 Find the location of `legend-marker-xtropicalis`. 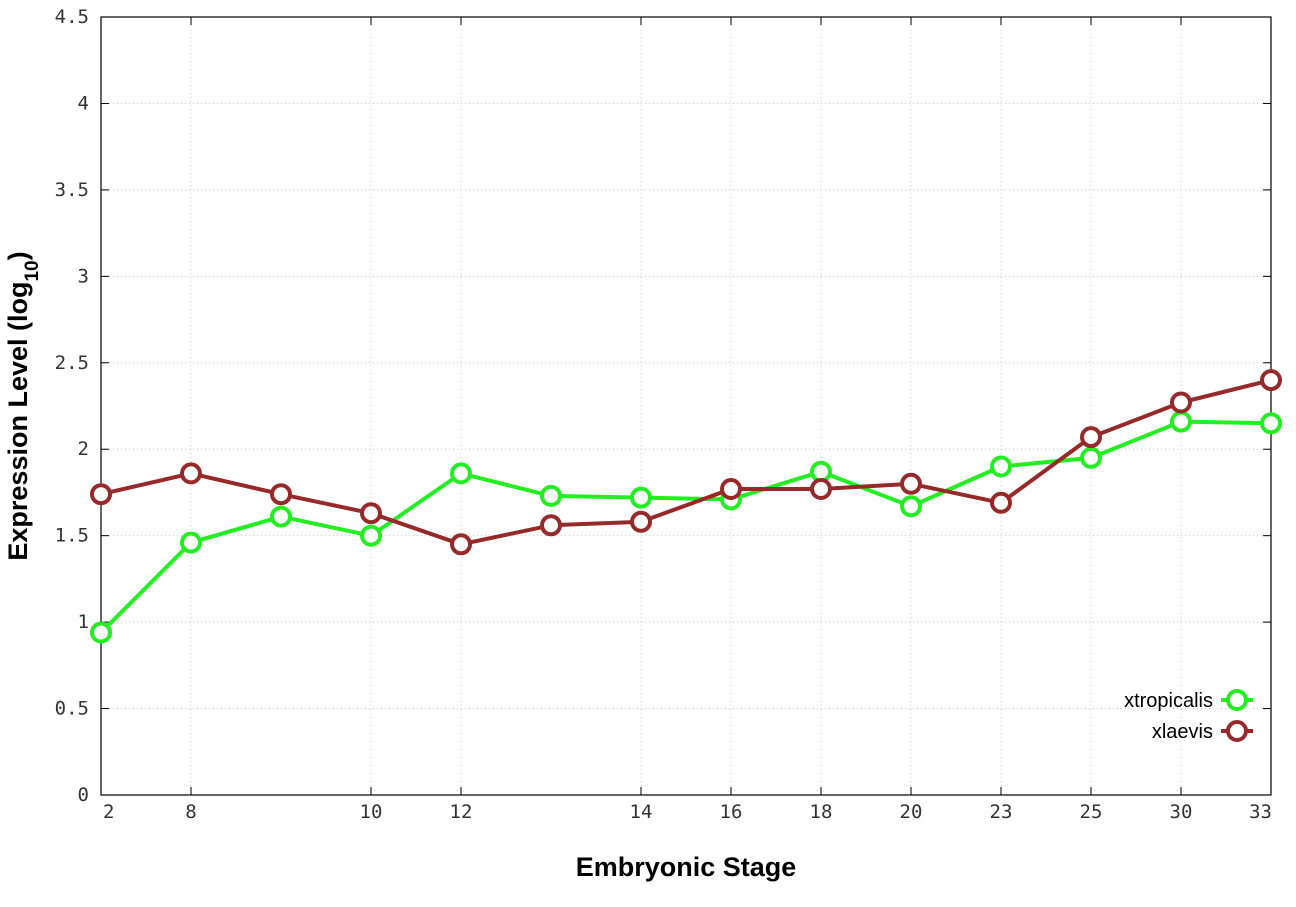

legend-marker-xtropicalis is located at coordinates (1237, 700).